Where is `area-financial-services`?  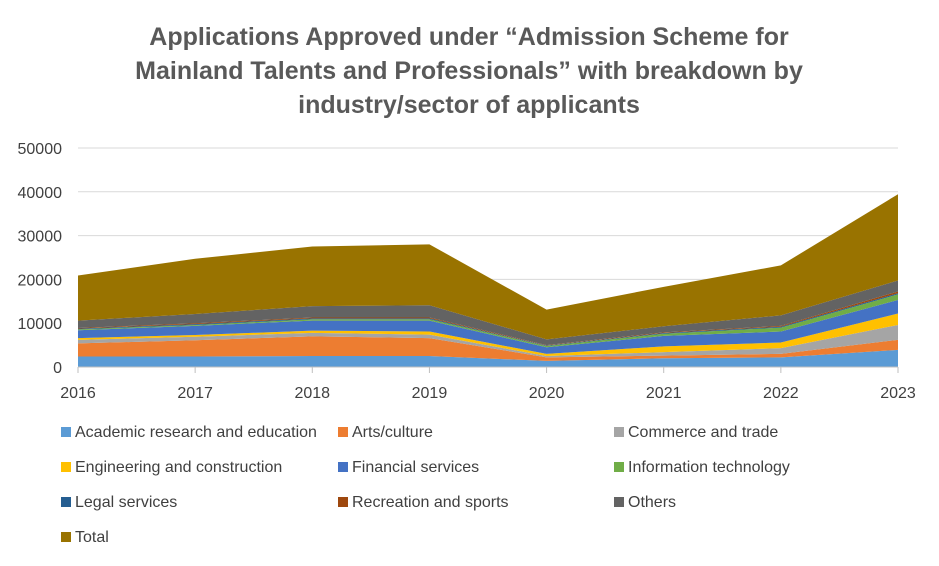 area-financial-services is located at coordinates (488, 326).